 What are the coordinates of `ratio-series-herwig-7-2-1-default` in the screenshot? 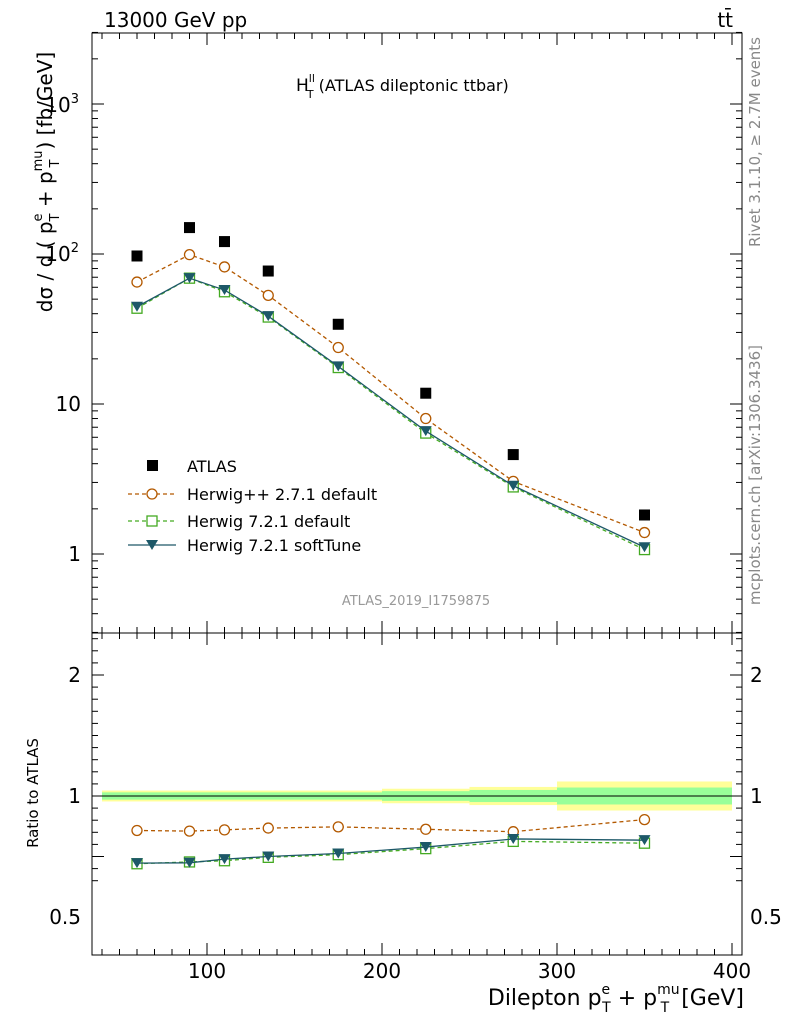 It's located at (391, 852).